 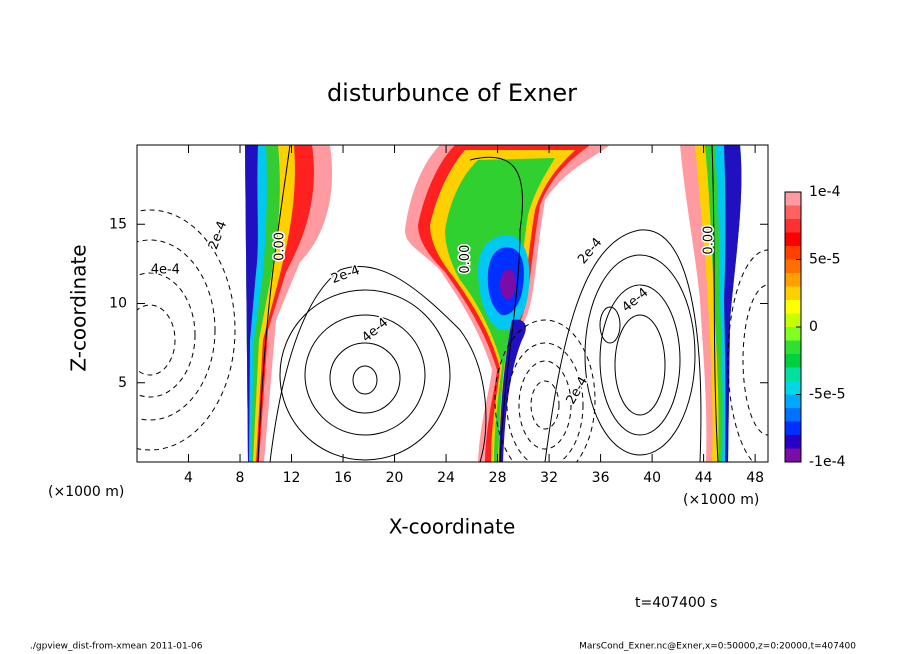 I want to click on x-tick-label: 16, so click(x=343, y=478).